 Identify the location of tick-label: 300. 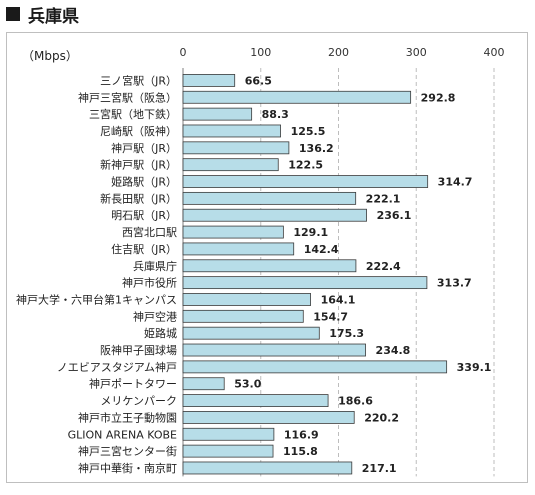
(416, 52).